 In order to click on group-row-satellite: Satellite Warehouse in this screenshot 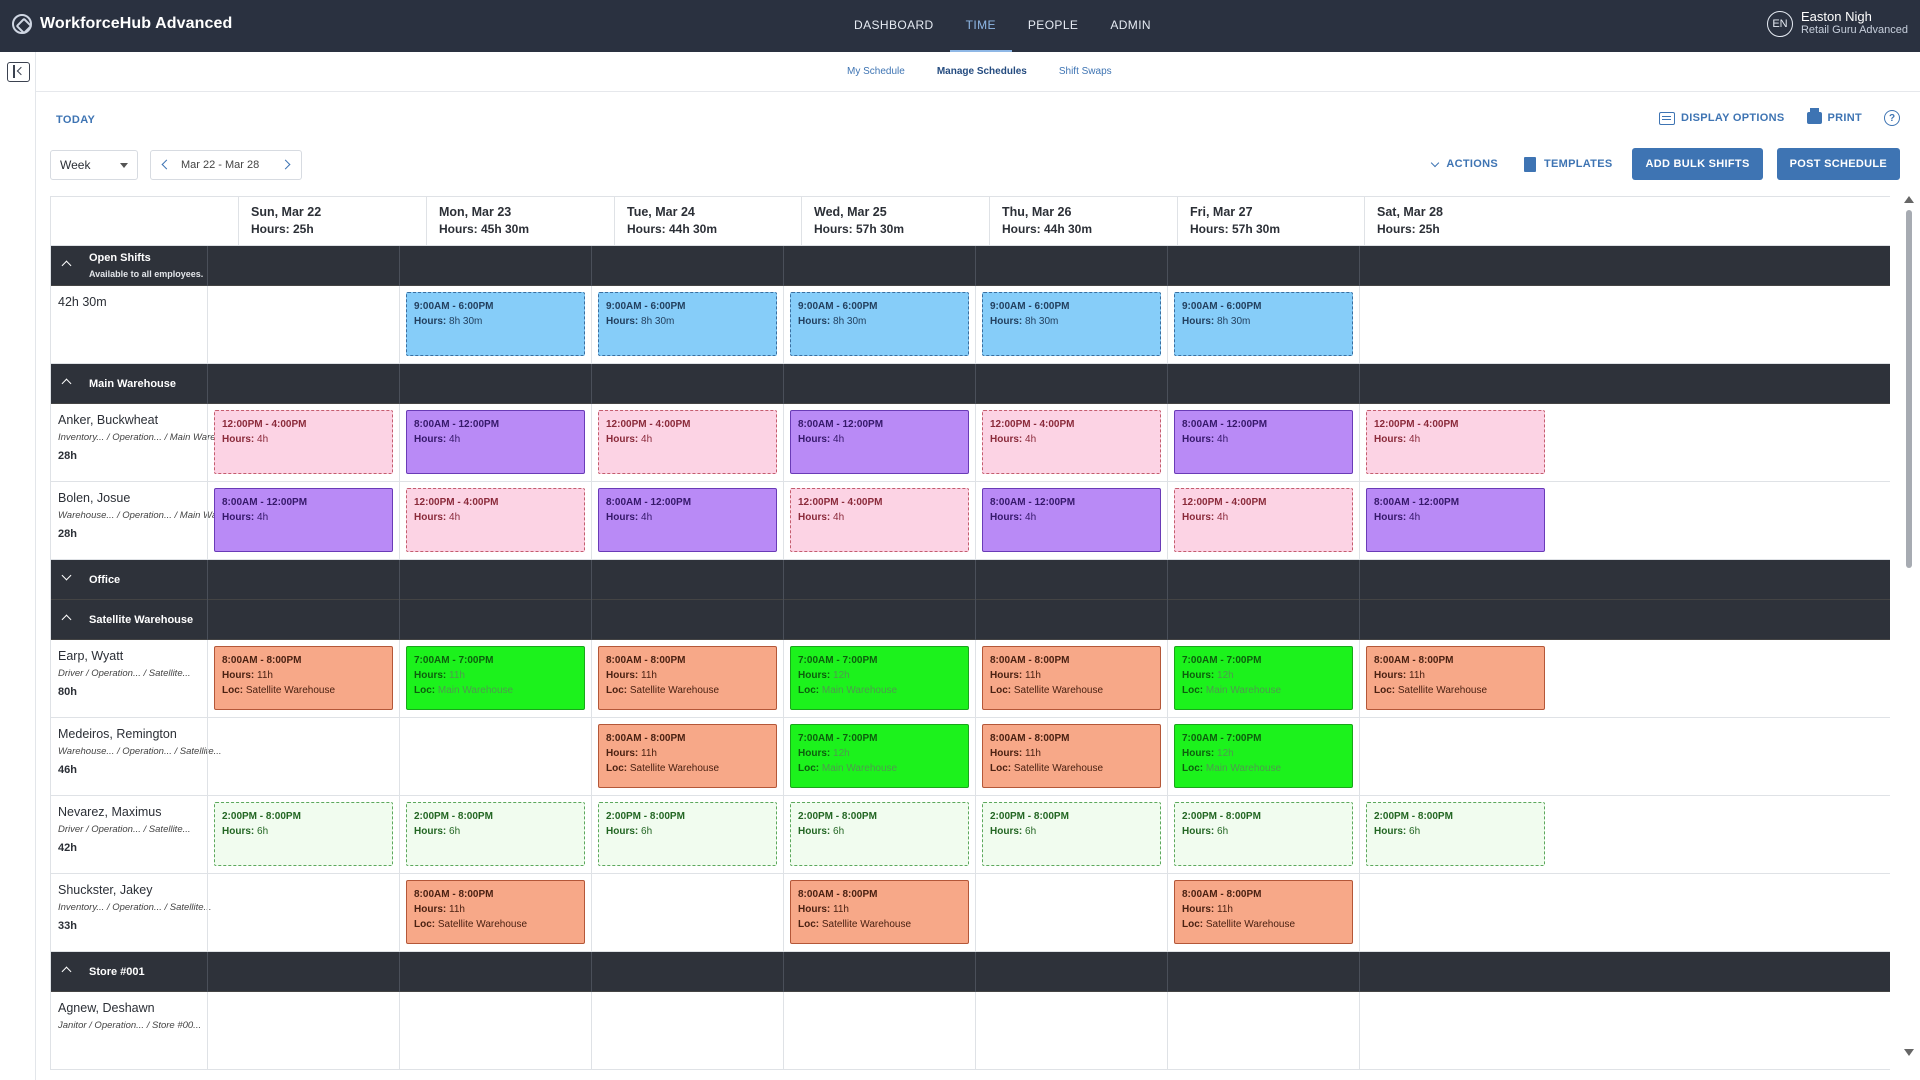, I will do `click(970, 620)`.